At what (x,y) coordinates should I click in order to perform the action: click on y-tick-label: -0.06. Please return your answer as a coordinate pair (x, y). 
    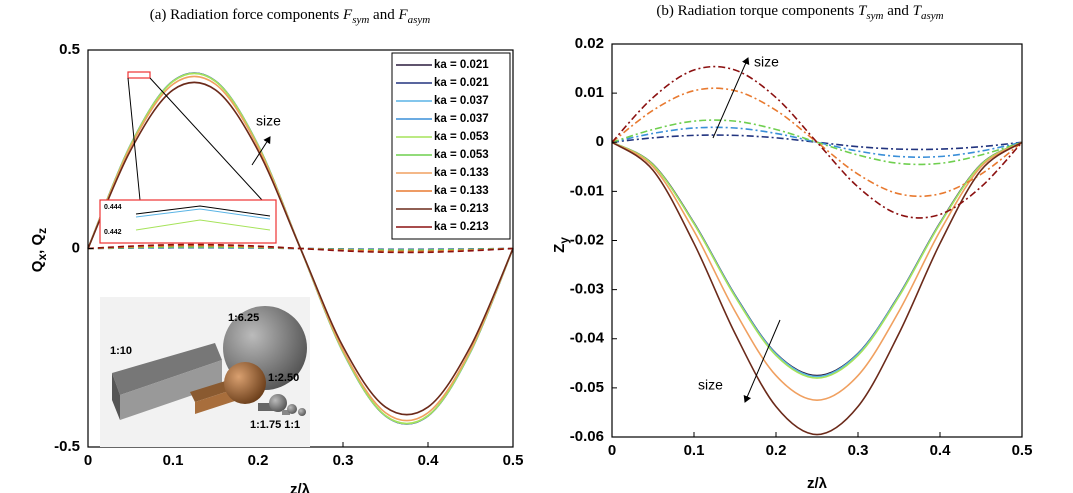
    Looking at the image, I should click on (587, 436).